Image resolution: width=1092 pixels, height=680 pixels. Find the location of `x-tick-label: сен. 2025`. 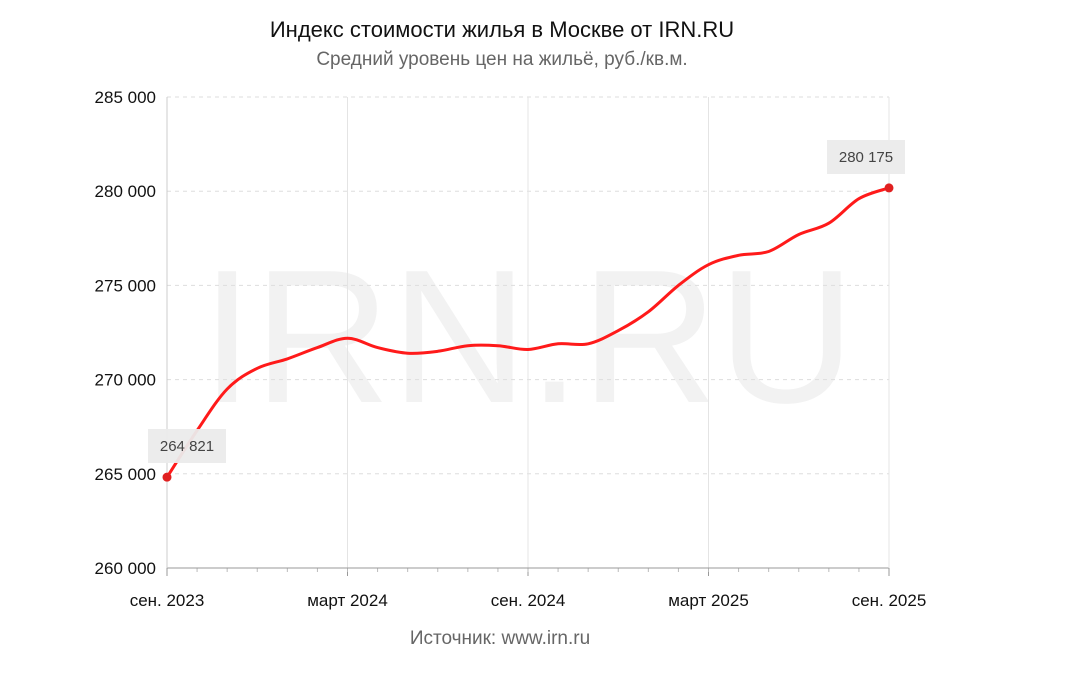

x-tick-label: сен. 2025 is located at coordinates (889, 600).